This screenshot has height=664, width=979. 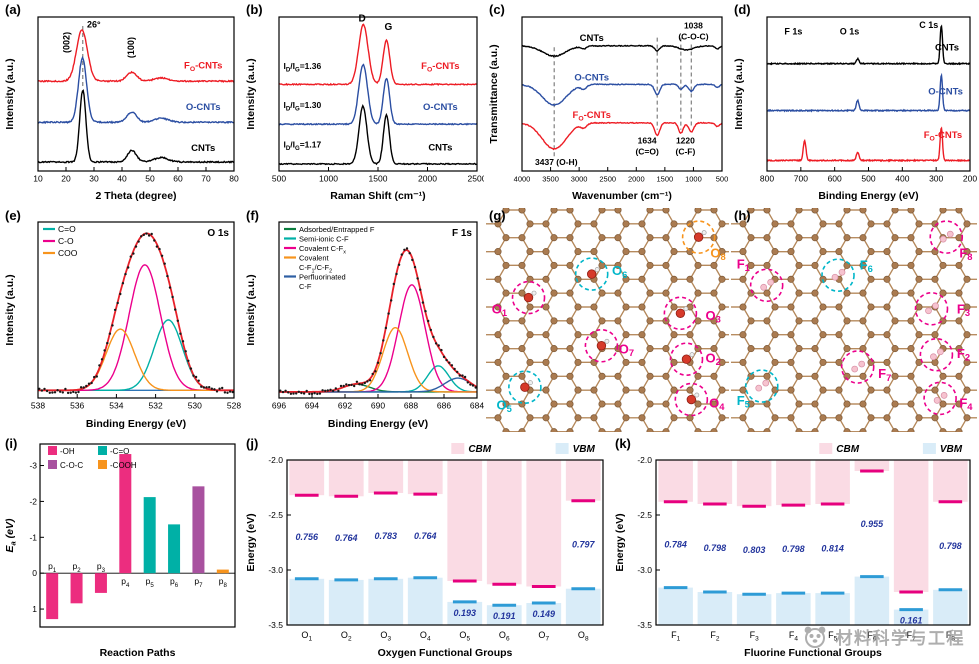 I want to click on svg-text: 688, so click(x=411, y=406).